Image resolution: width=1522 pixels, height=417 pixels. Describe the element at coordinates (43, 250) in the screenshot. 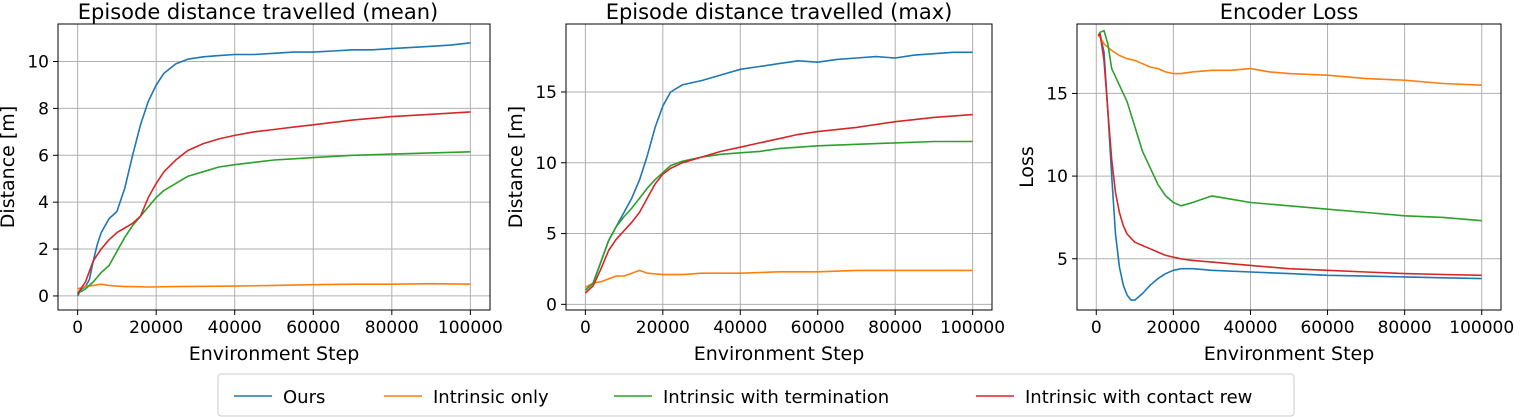

I see `y-tick-label: 2` at that location.